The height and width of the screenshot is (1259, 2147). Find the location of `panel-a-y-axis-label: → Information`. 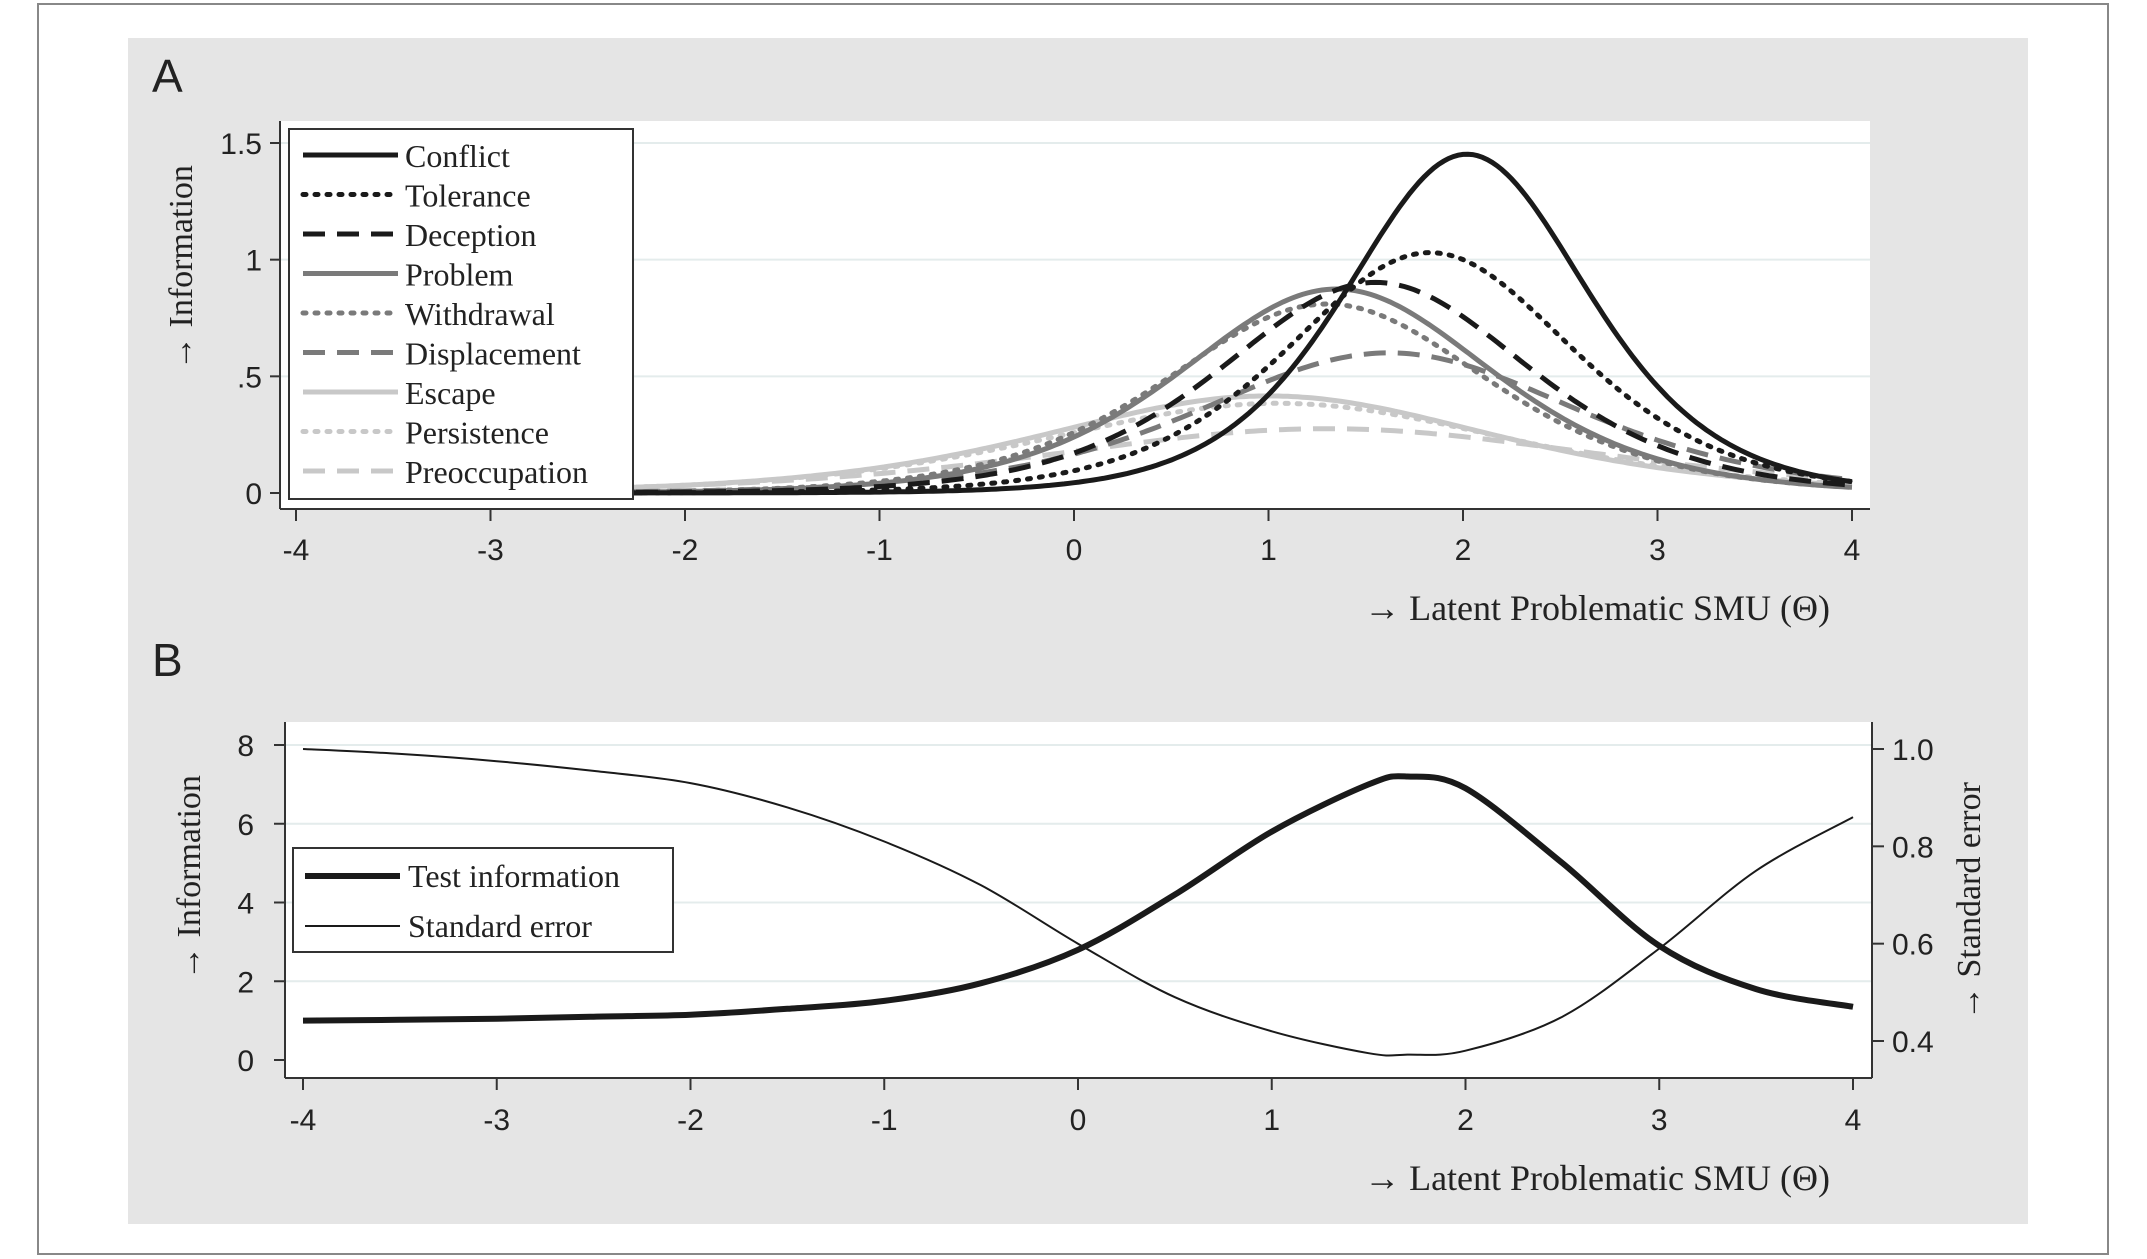

panel-a-y-axis-label: → Information is located at coordinates (181, 267).